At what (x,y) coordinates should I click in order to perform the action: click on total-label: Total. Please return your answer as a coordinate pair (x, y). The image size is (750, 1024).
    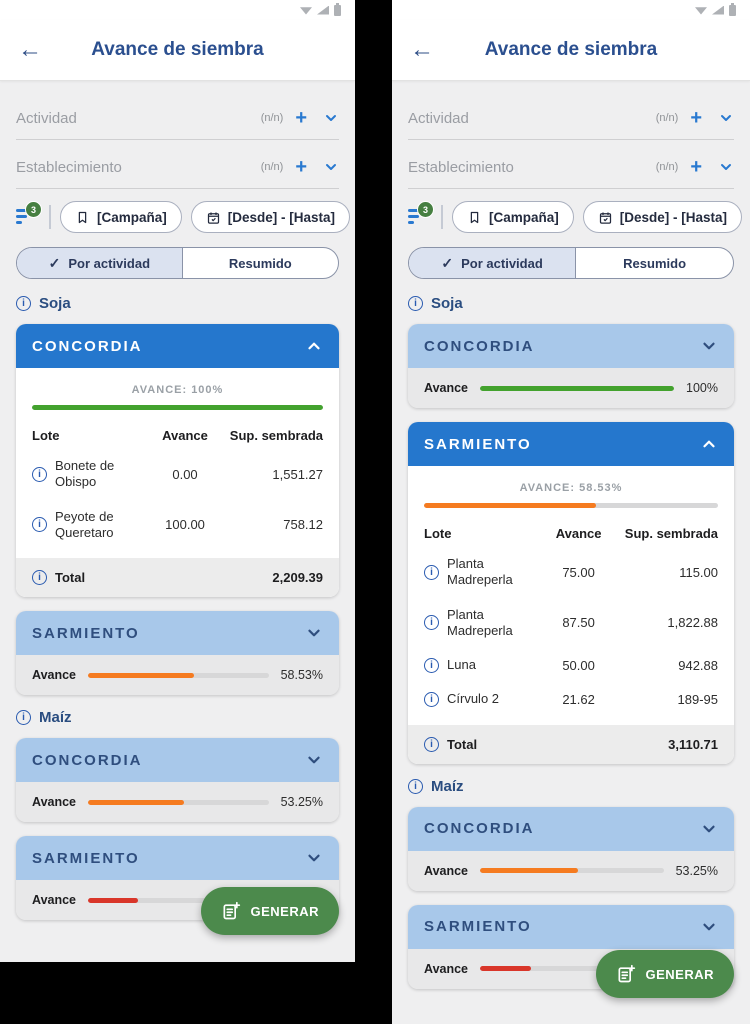
    Looking at the image, I should click on (462, 744).